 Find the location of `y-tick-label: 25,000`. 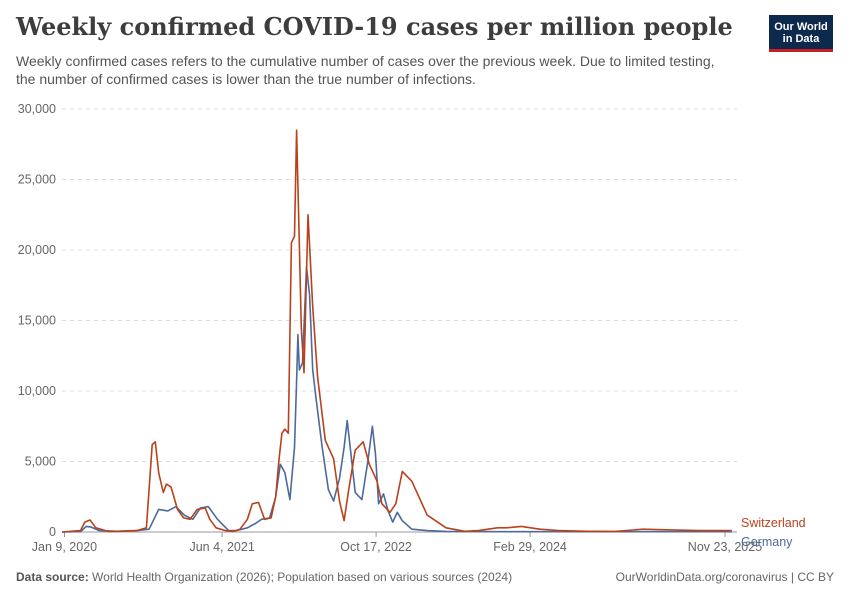

y-tick-label: 25,000 is located at coordinates (37, 180).